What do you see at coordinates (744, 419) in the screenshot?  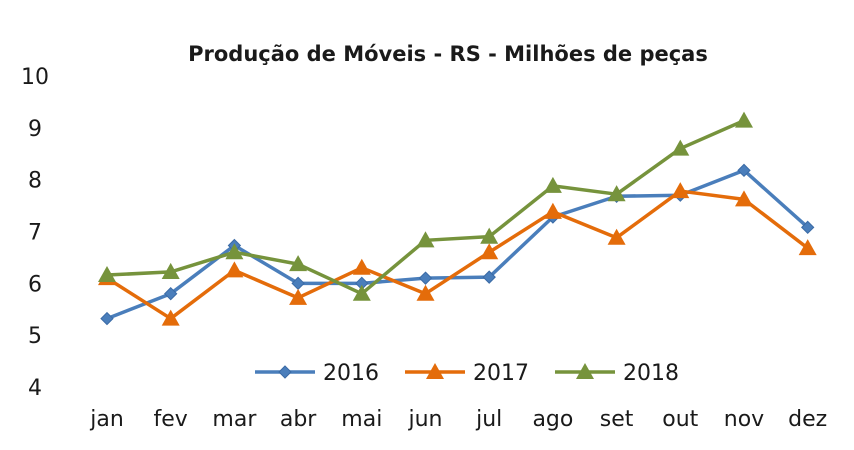 I see `x-tick-label: nov` at bounding box center [744, 419].